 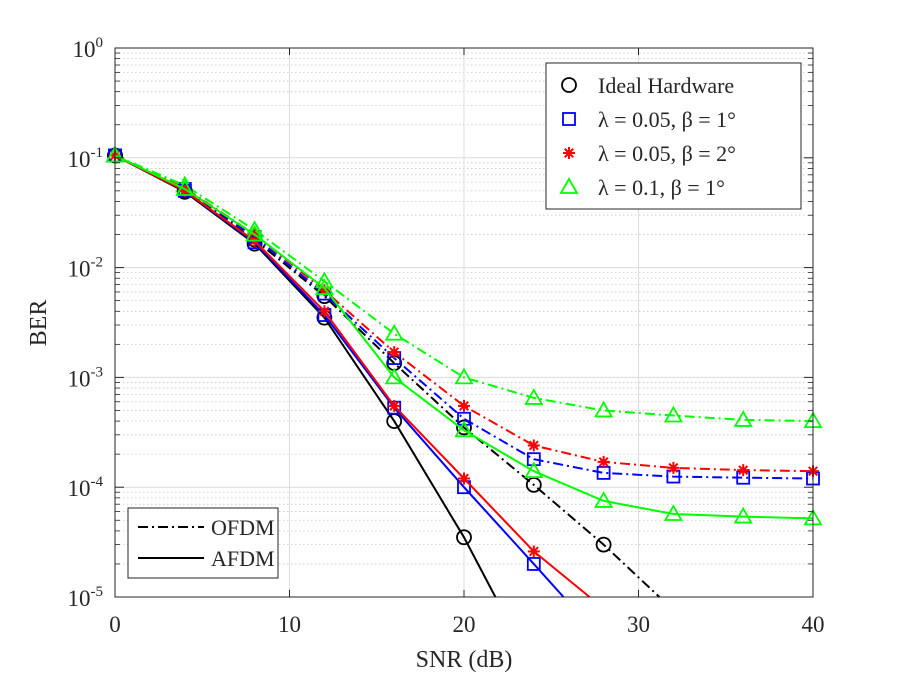 What do you see at coordinates (673, 136) in the screenshot?
I see `marker-legend-box` at bounding box center [673, 136].